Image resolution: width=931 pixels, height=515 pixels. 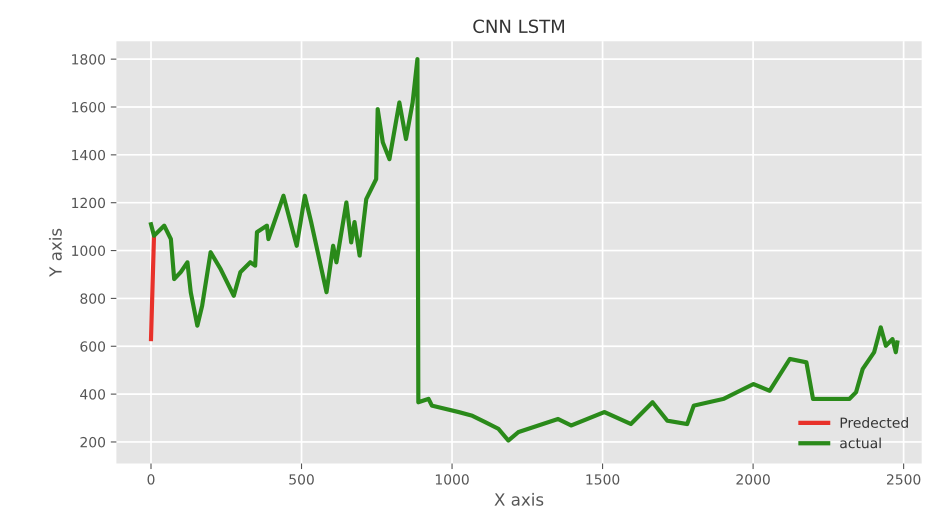 I want to click on y-tick-label: 400, so click(x=93, y=394).